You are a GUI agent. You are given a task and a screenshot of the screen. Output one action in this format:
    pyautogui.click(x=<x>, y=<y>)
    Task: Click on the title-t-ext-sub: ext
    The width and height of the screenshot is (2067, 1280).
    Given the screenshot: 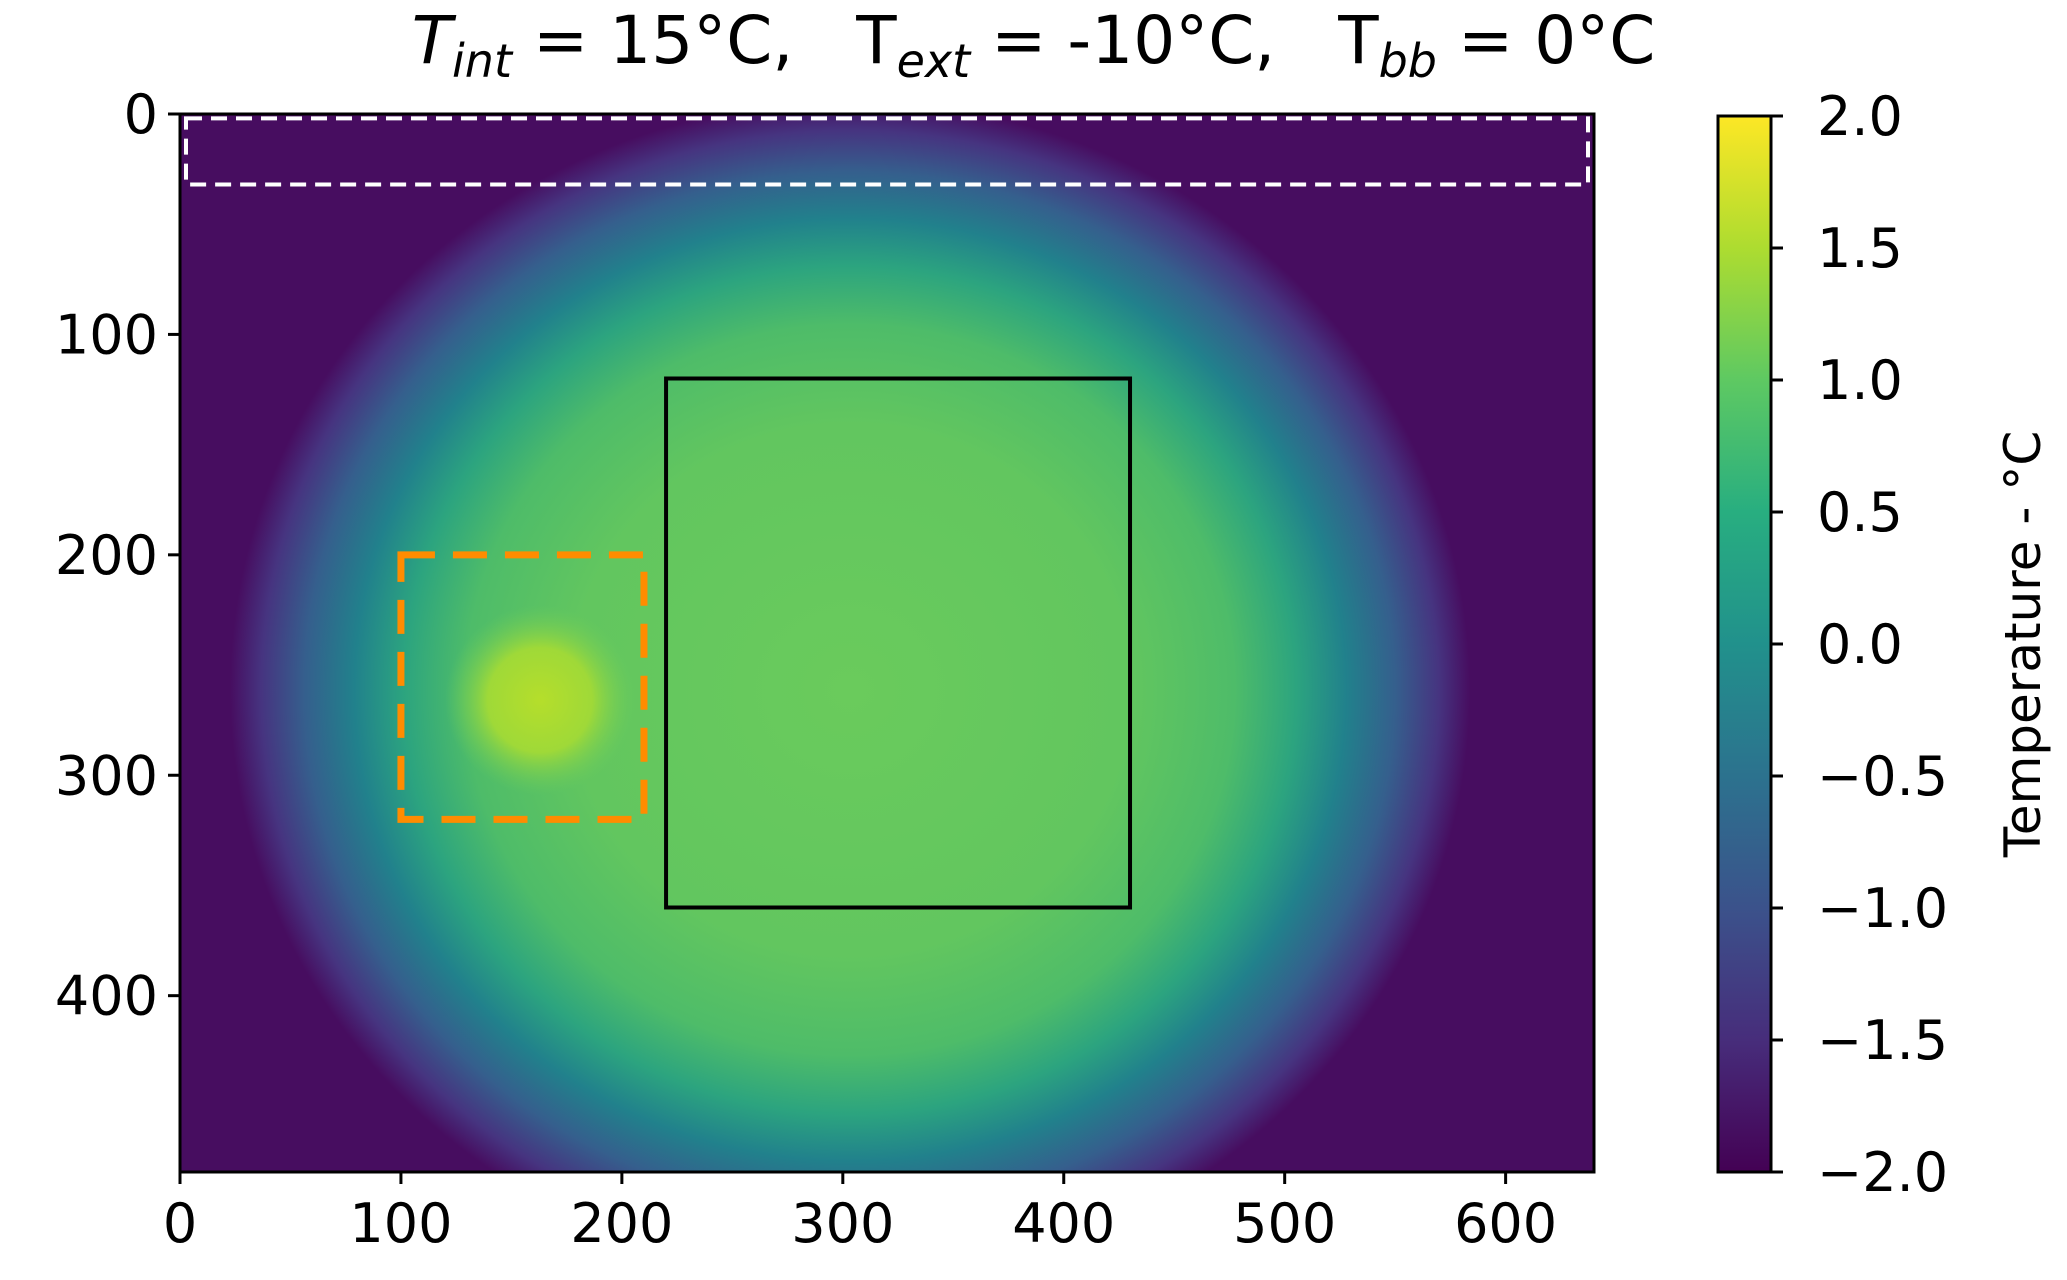 What is the action you would take?
    pyautogui.click(x=933, y=61)
    